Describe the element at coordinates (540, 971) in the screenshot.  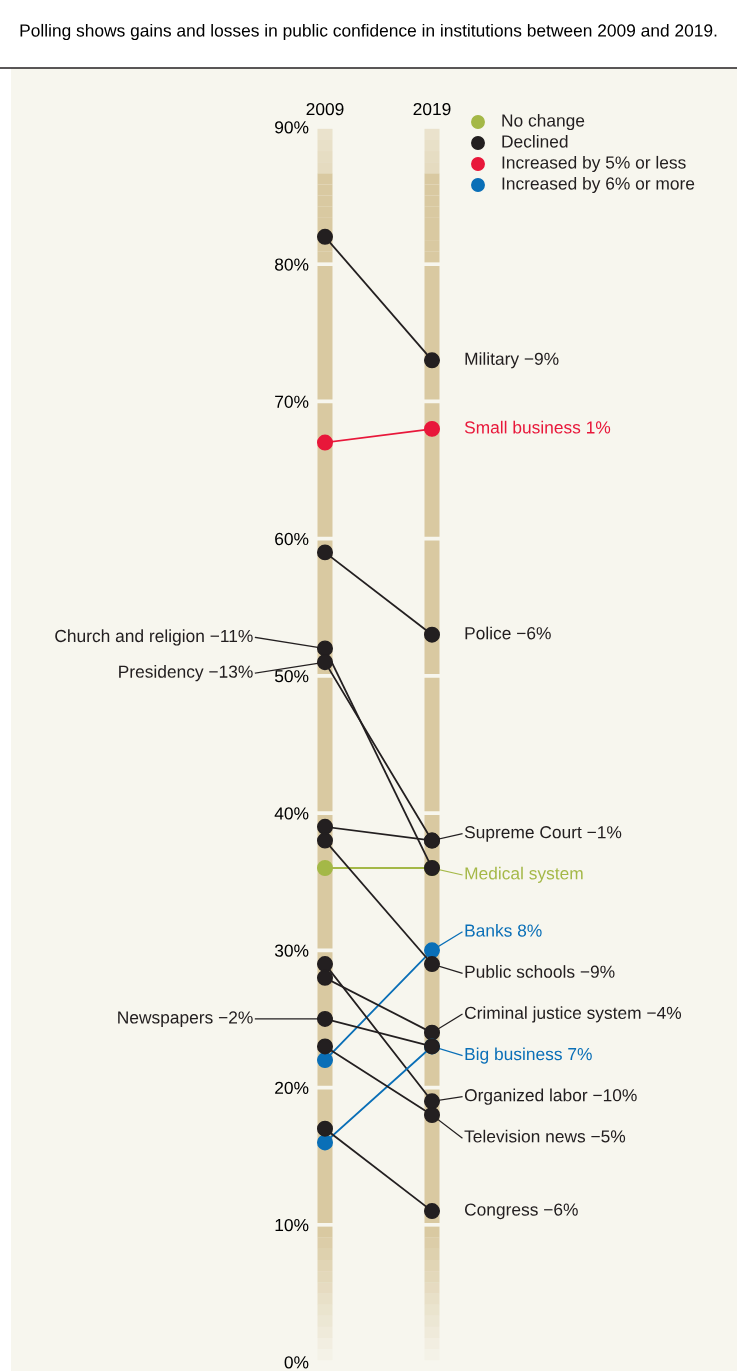
I see `legend-label: Public schools −9%` at that location.